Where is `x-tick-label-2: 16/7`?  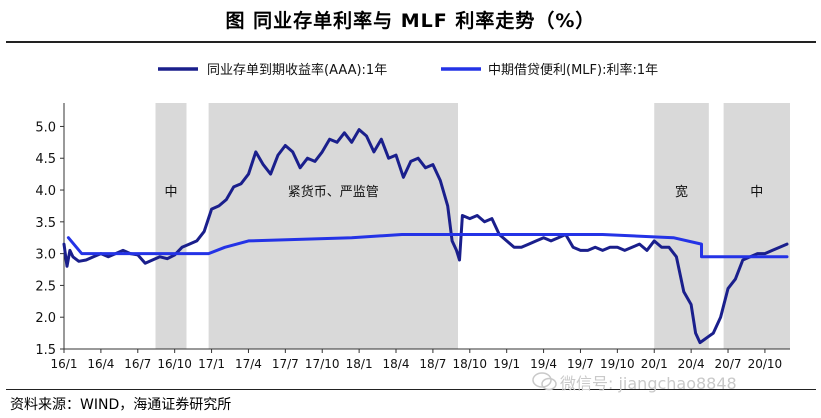 x-tick-label-2: 16/7 is located at coordinates (137, 364).